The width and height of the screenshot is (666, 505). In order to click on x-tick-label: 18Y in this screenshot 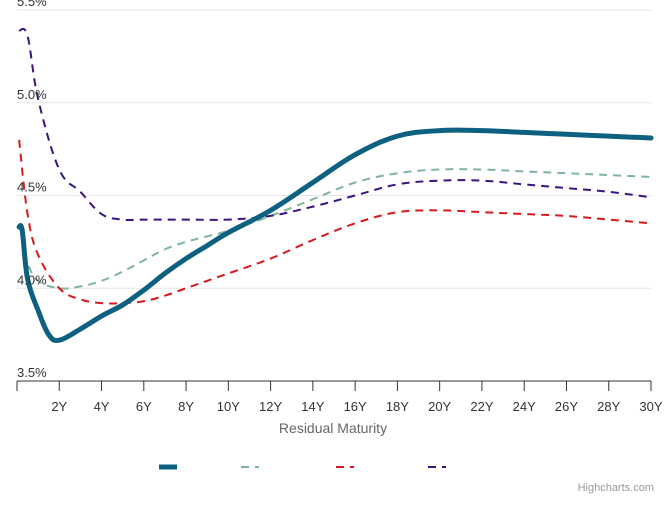, I will do `click(397, 406)`.